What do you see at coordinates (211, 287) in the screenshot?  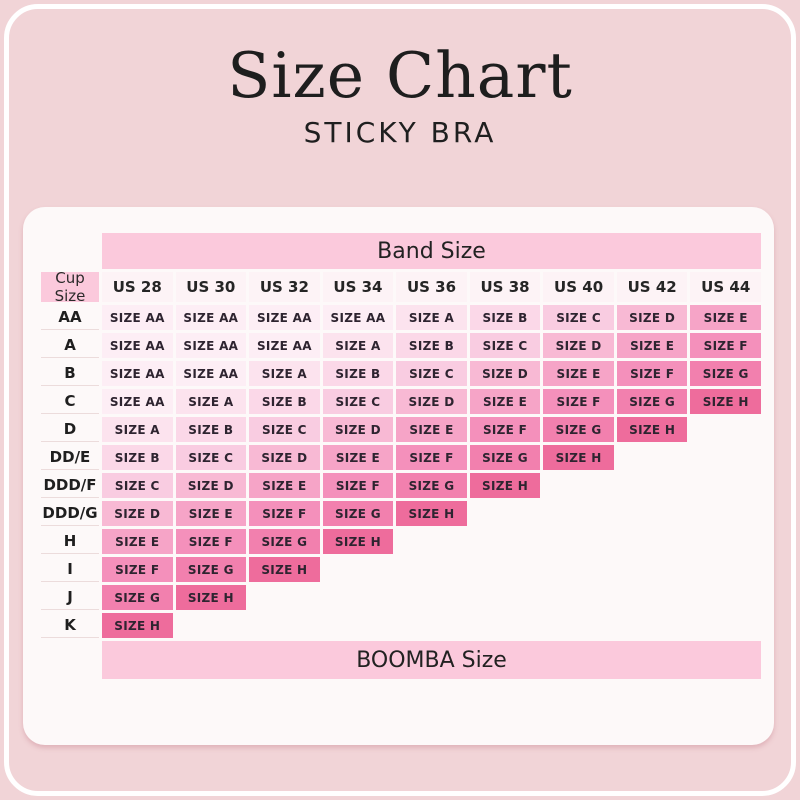 I see `band-size-column-header: US 30` at bounding box center [211, 287].